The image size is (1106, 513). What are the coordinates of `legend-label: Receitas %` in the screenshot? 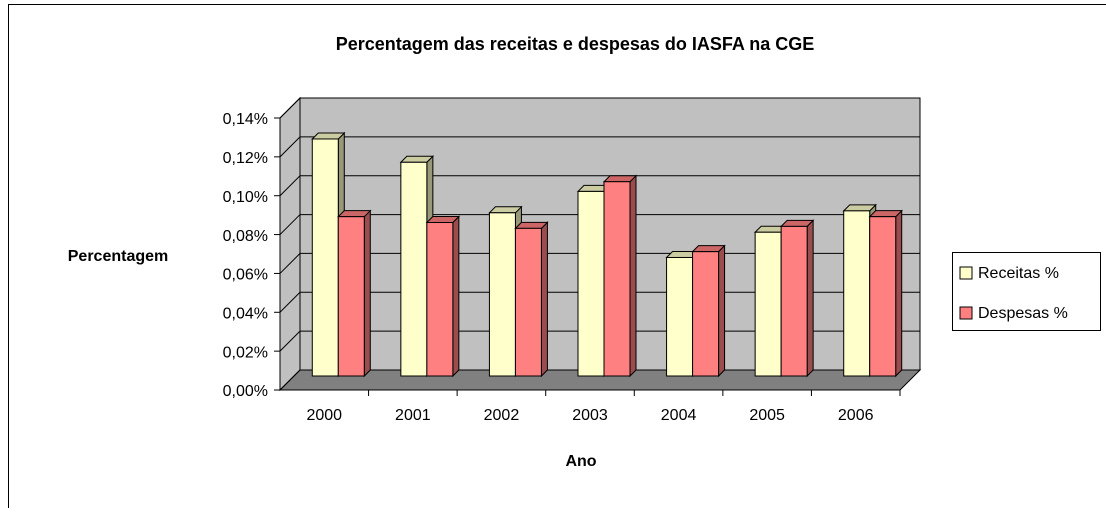 It's located at (1018, 273).